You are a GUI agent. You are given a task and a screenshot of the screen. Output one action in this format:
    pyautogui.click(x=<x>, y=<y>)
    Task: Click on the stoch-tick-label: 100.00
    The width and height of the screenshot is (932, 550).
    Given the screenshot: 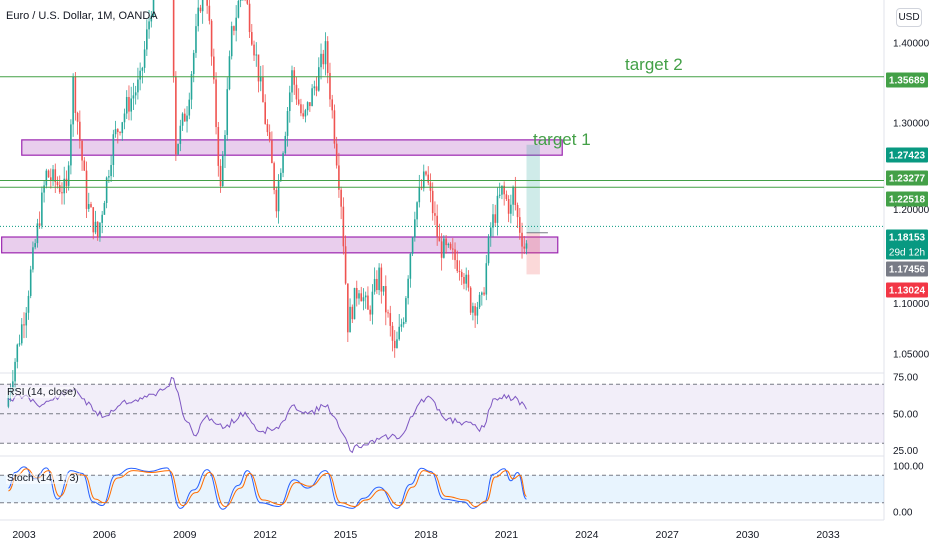 What is the action you would take?
    pyautogui.click(x=908, y=467)
    